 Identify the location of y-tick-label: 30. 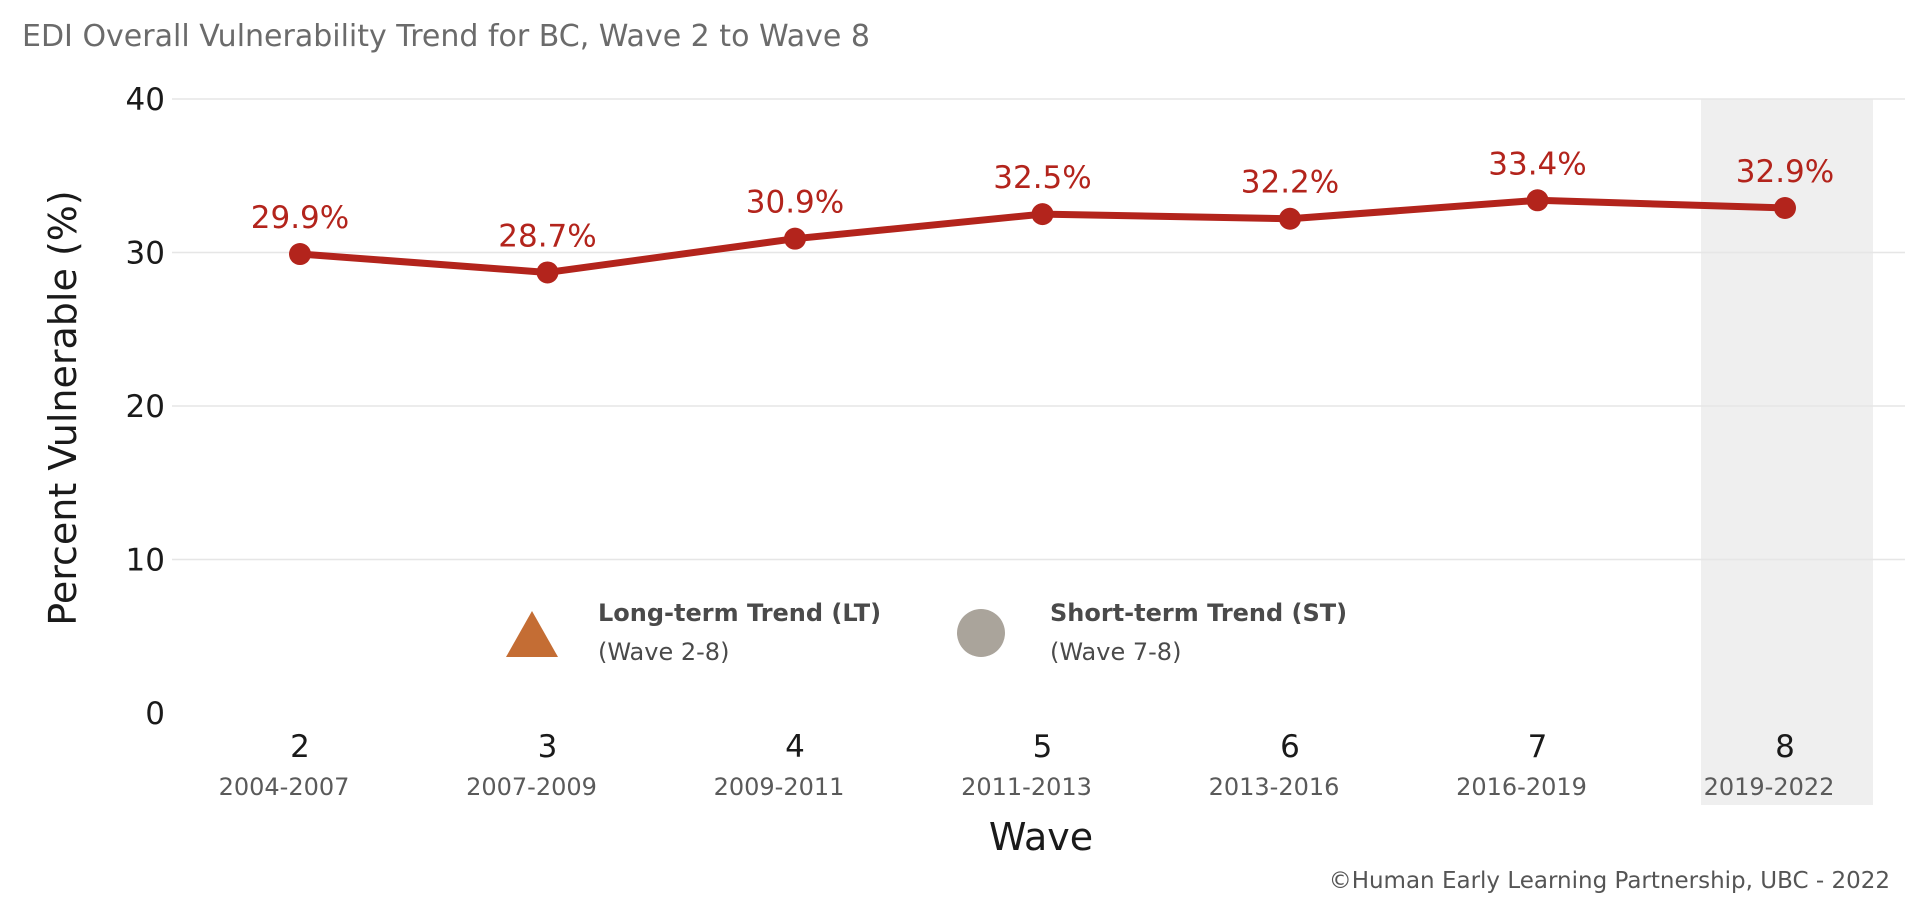
(145, 254).